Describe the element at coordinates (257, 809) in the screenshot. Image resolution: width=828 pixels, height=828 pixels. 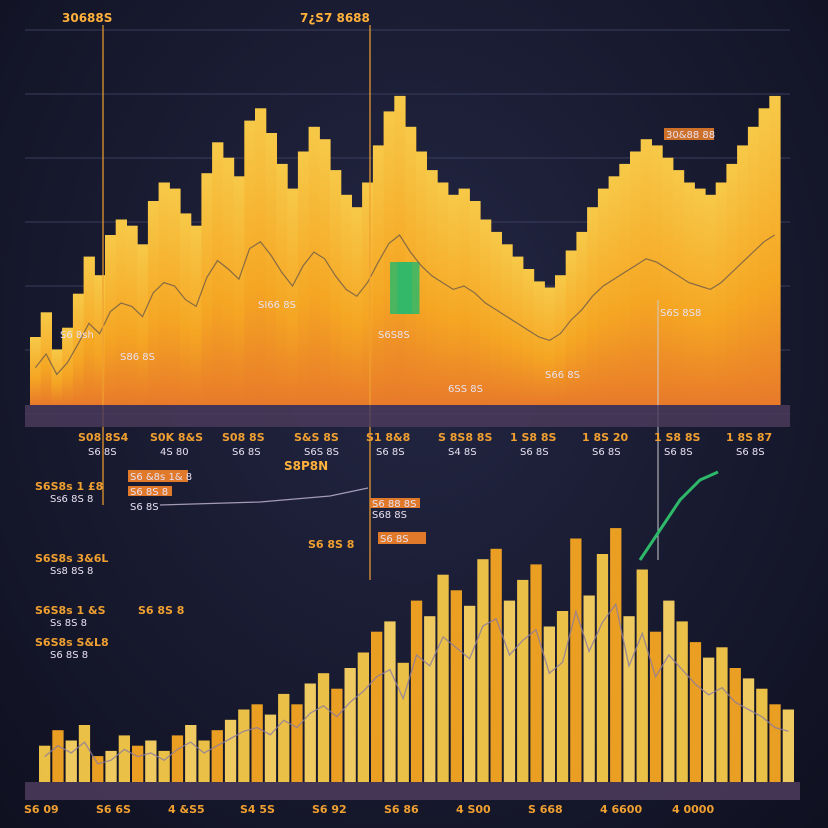
I see `bottom-x-tick-label: S4 5S` at that location.